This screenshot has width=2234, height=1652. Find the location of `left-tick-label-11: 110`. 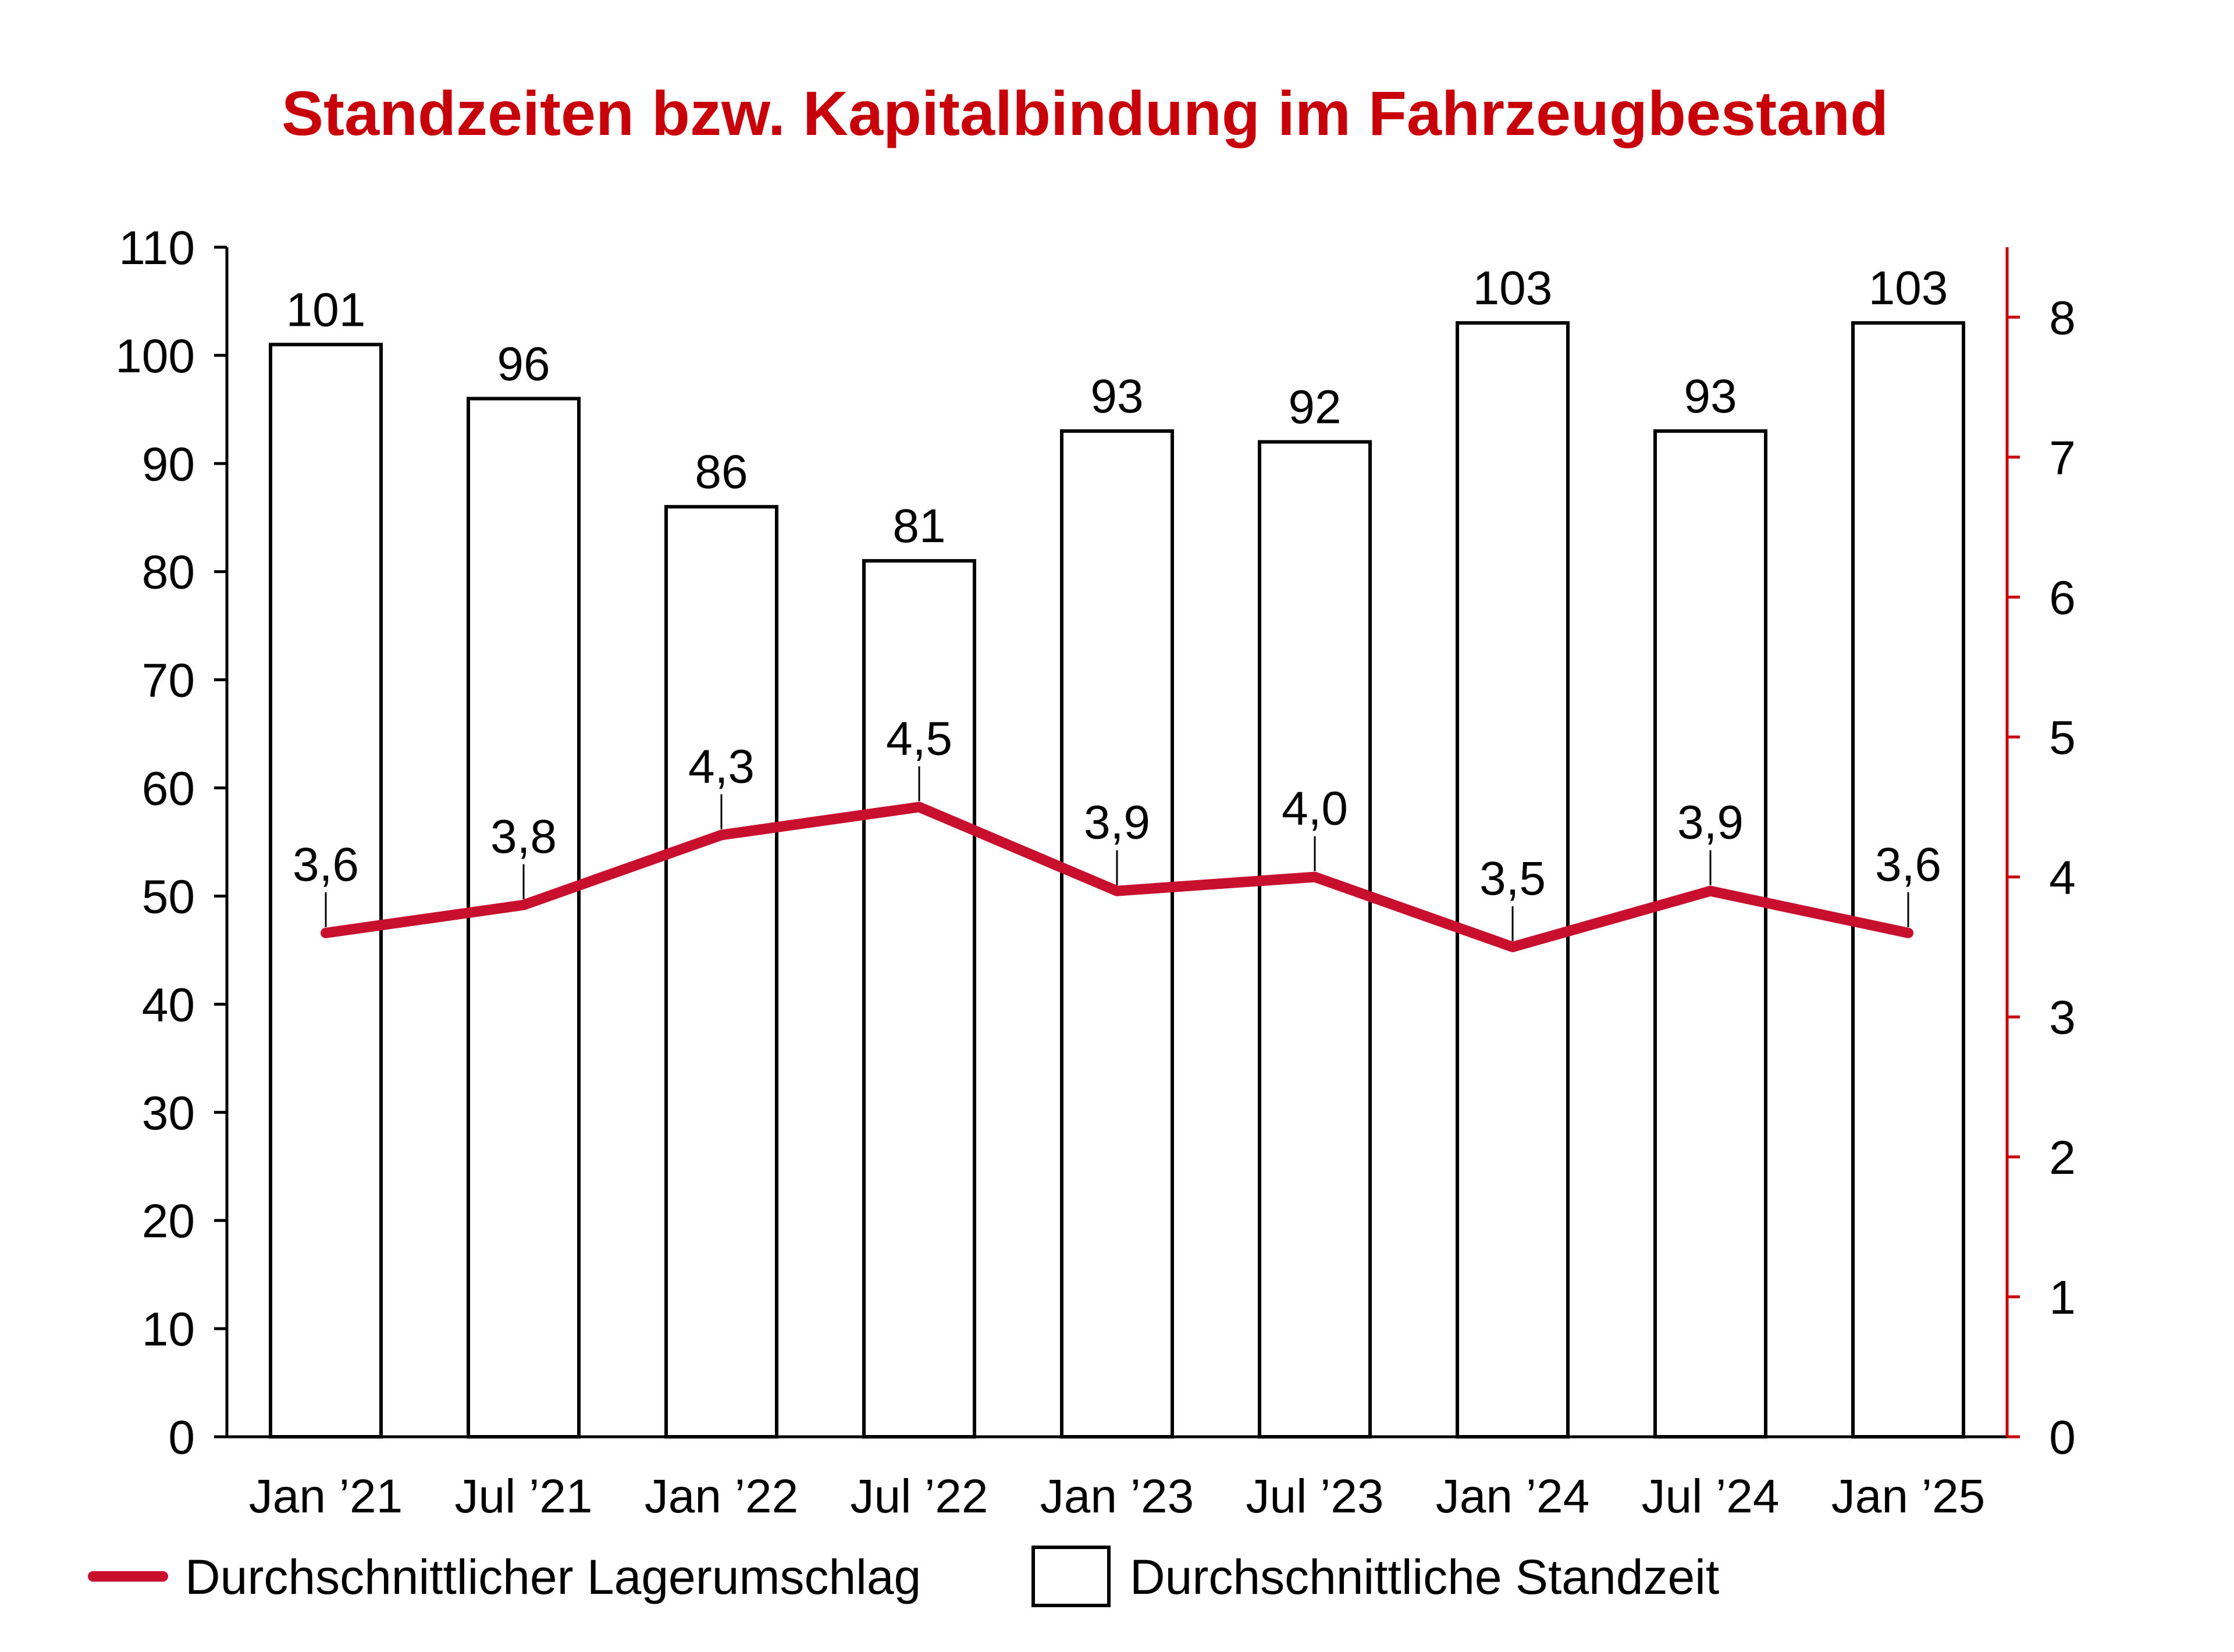

left-tick-label-11: 110 is located at coordinates (157, 248).